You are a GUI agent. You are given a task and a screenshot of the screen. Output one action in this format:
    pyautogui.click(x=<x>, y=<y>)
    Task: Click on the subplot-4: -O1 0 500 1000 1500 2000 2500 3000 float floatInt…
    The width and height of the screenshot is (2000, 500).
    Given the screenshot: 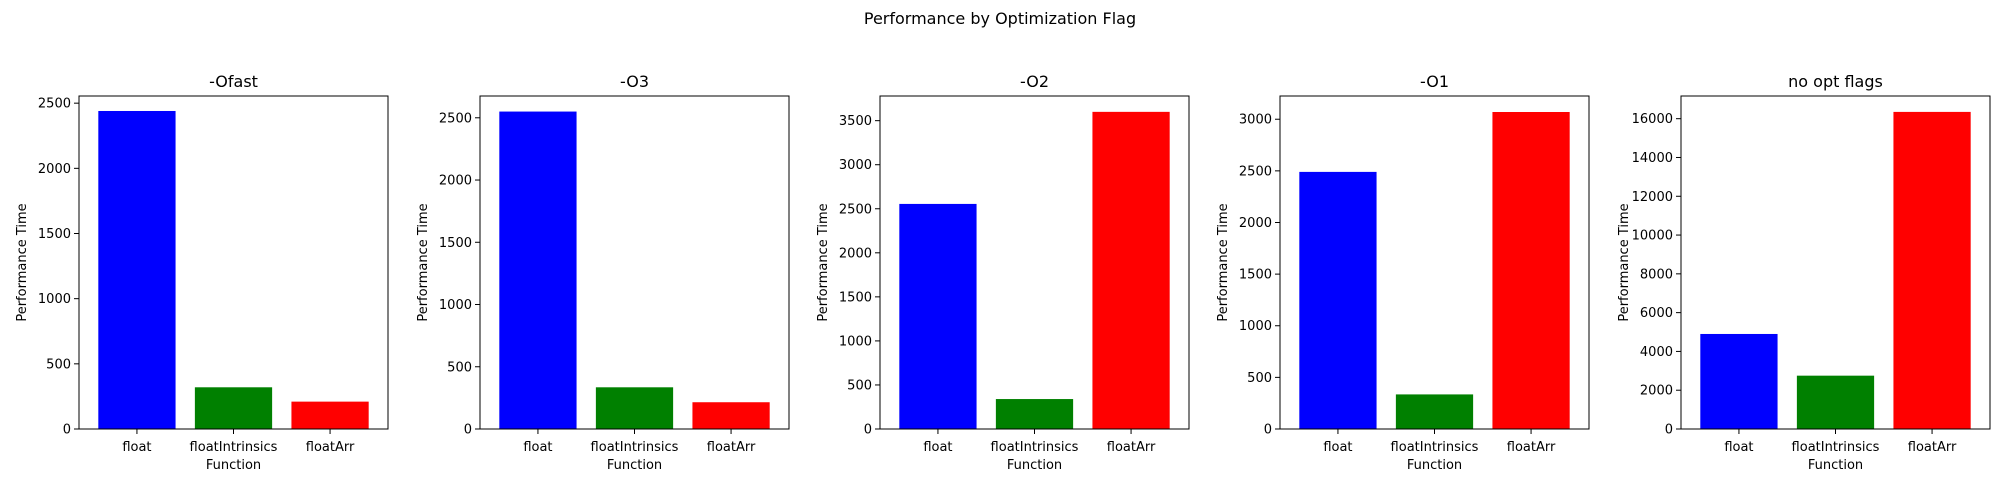 What is the action you would take?
    pyautogui.click(x=1403, y=272)
    